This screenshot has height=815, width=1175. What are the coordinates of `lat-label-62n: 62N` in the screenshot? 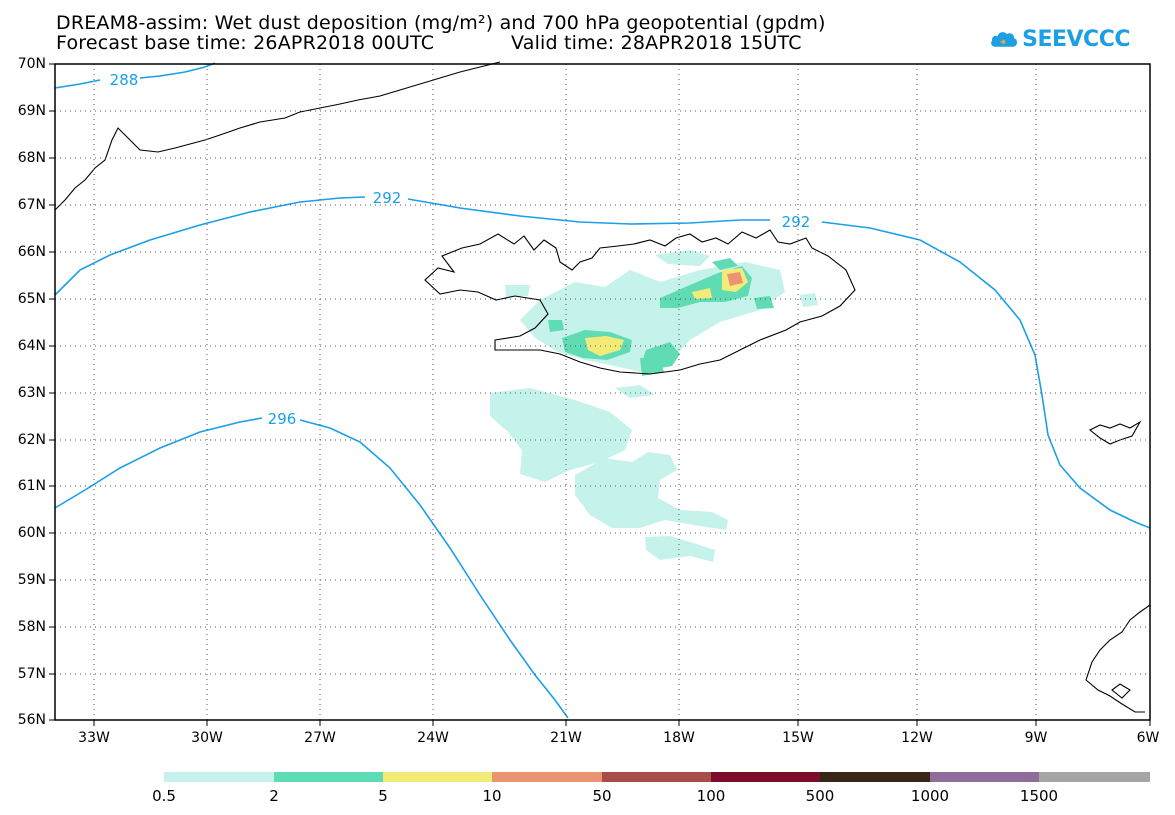 It's located at (31, 440).